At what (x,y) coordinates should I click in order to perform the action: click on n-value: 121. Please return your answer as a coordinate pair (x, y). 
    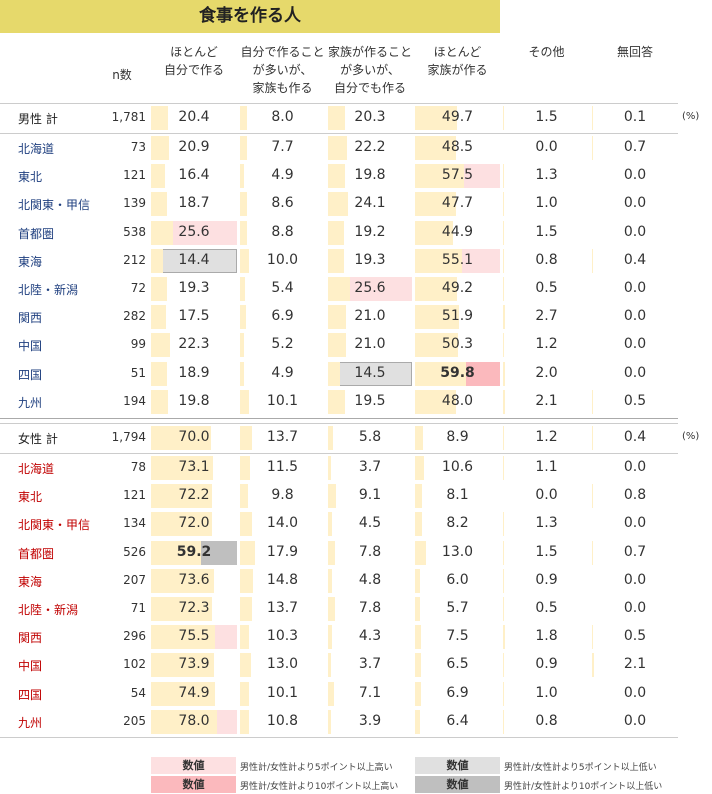
    Looking at the image, I should click on (134, 495).